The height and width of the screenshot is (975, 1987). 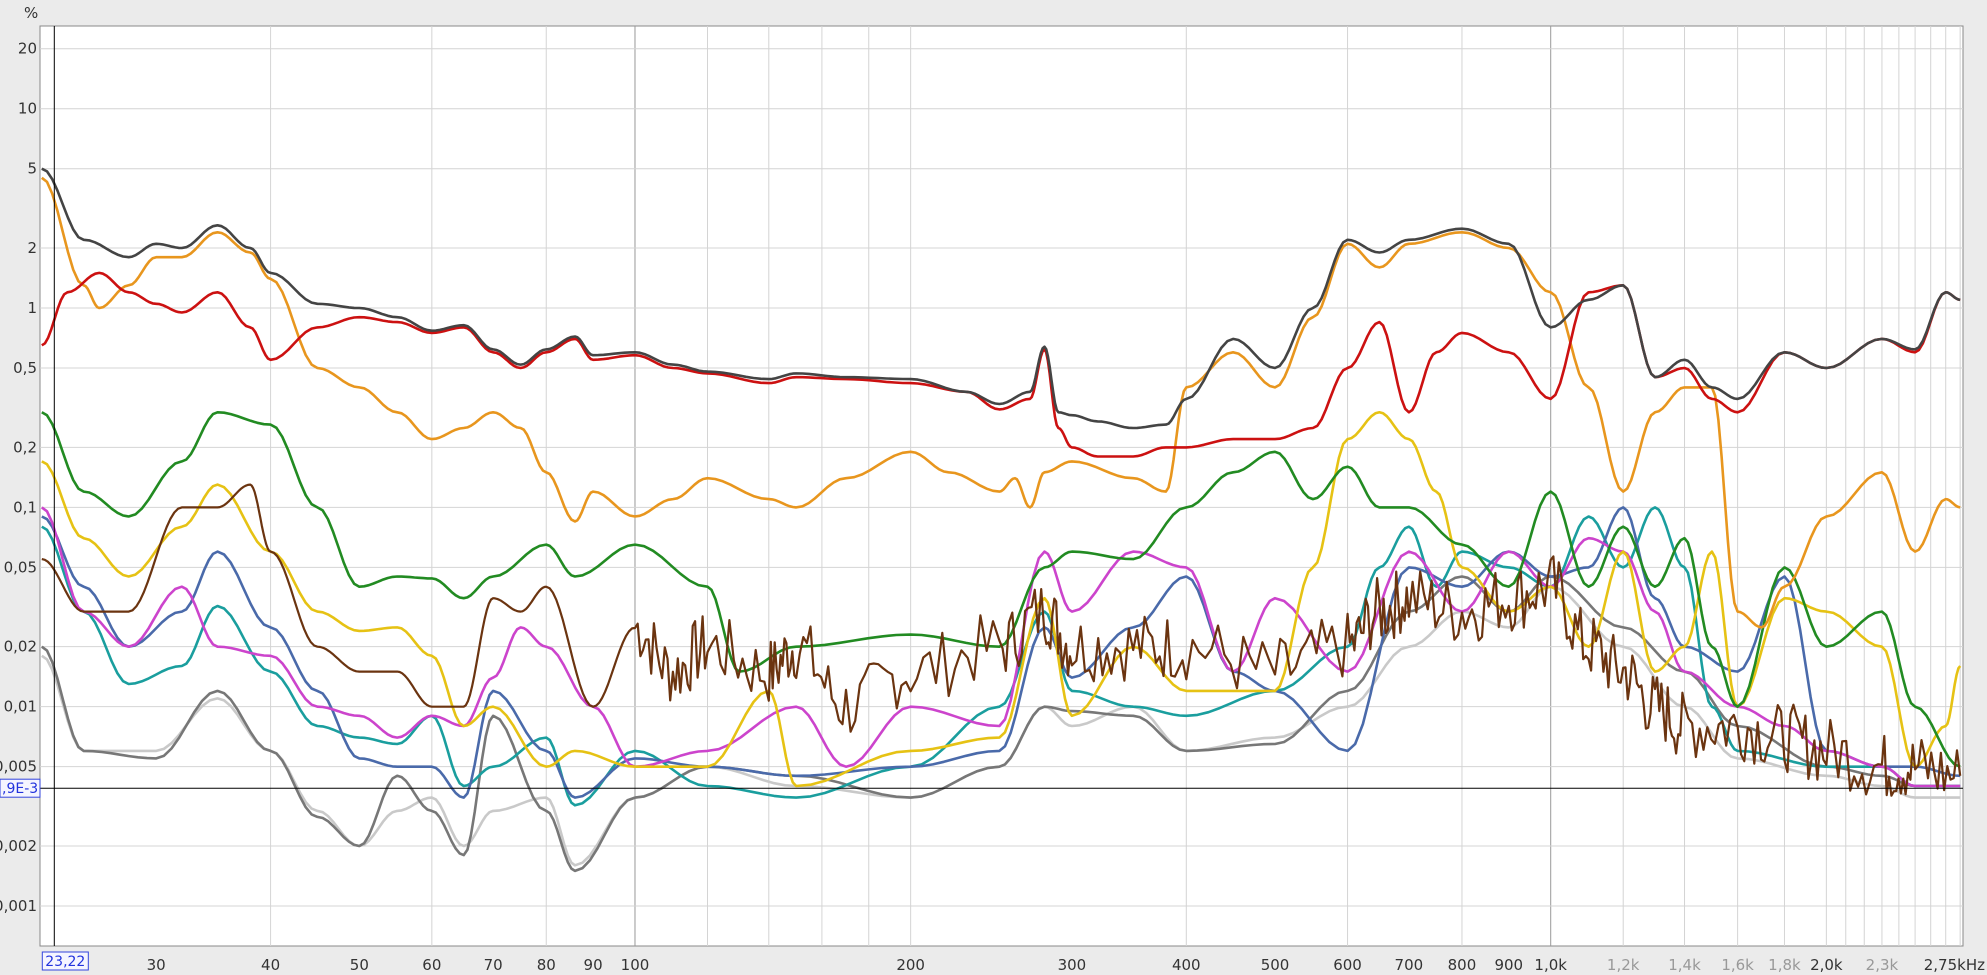 I want to click on x-tick-label: 2,0k, so click(x=1826, y=965).